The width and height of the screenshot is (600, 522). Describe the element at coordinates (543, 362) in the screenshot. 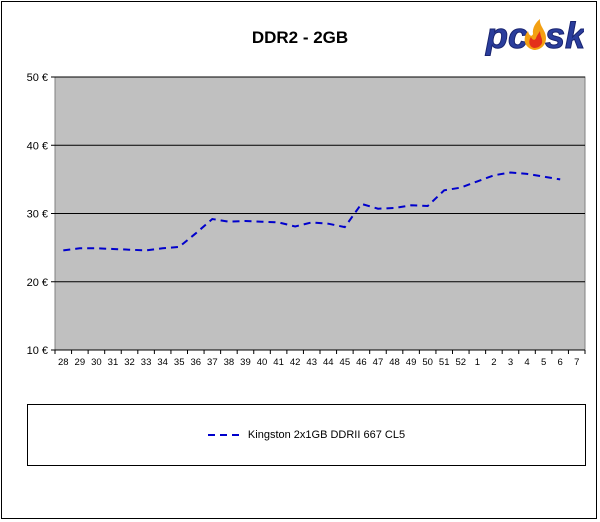

I see `x-tick-label: 5` at that location.